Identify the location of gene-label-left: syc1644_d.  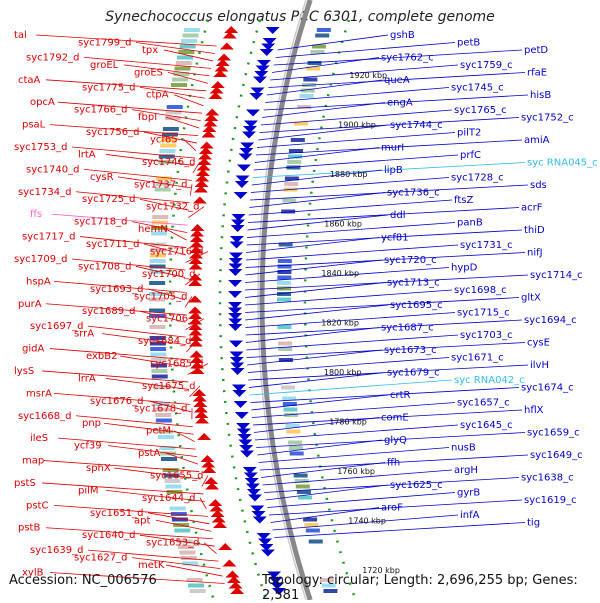
(168, 498).